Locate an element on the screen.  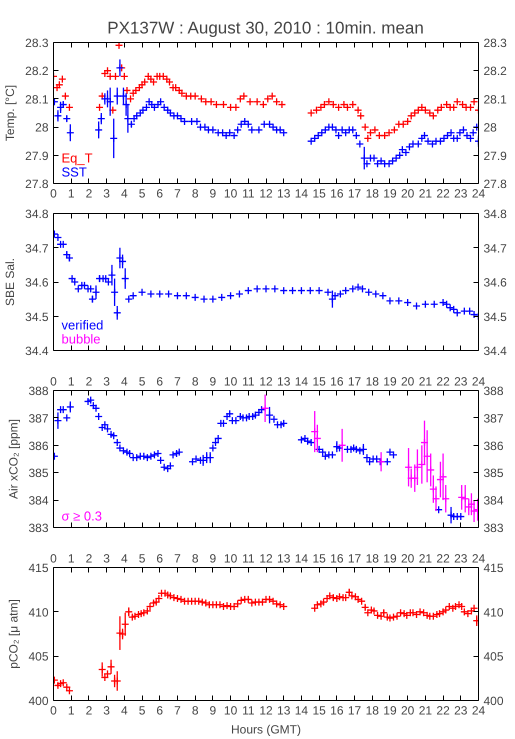
y-tick-label: 400 is located at coordinates (38, 701).